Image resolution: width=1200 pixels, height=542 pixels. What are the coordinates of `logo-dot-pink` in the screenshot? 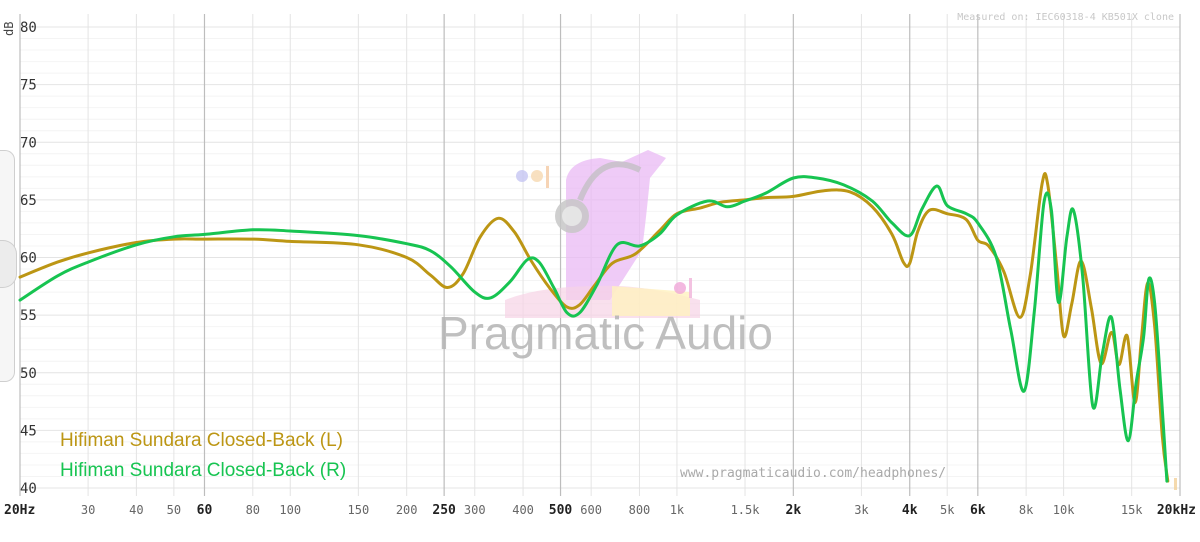 It's located at (680, 288).